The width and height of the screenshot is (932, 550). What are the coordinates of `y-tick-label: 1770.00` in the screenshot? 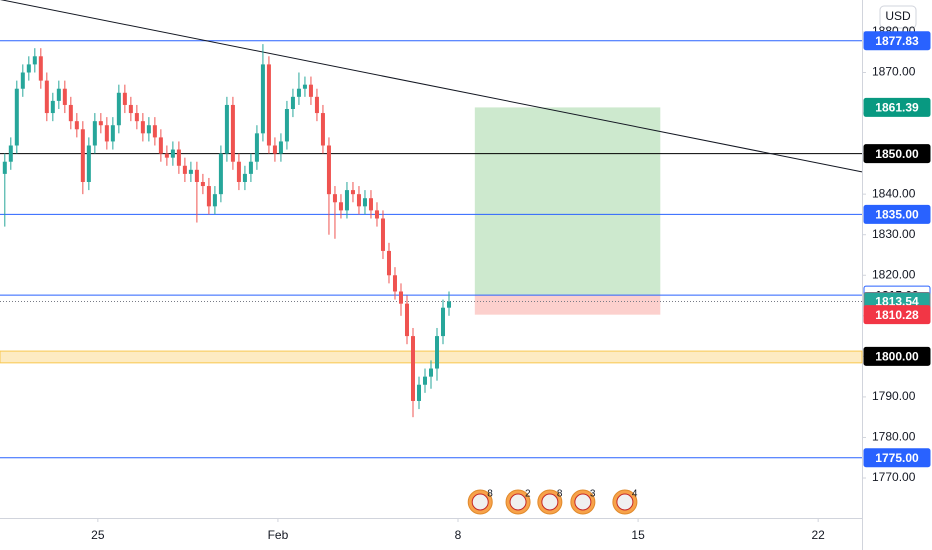 It's located at (894, 477).